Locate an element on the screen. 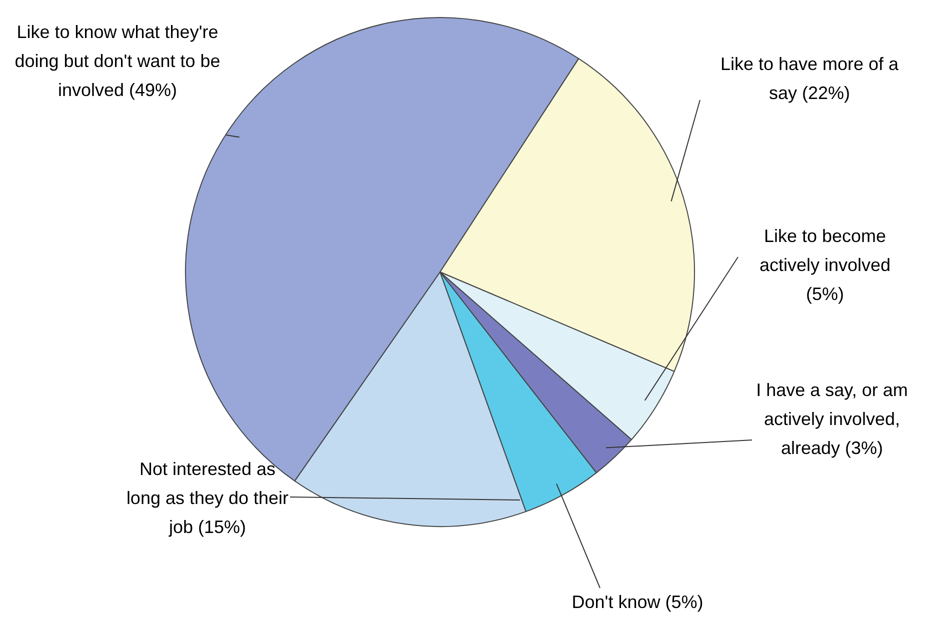 The height and width of the screenshot is (619, 932). slice-label: Like to know what they're doing but don't want to be involved (49%) is located at coordinates (118, 61).